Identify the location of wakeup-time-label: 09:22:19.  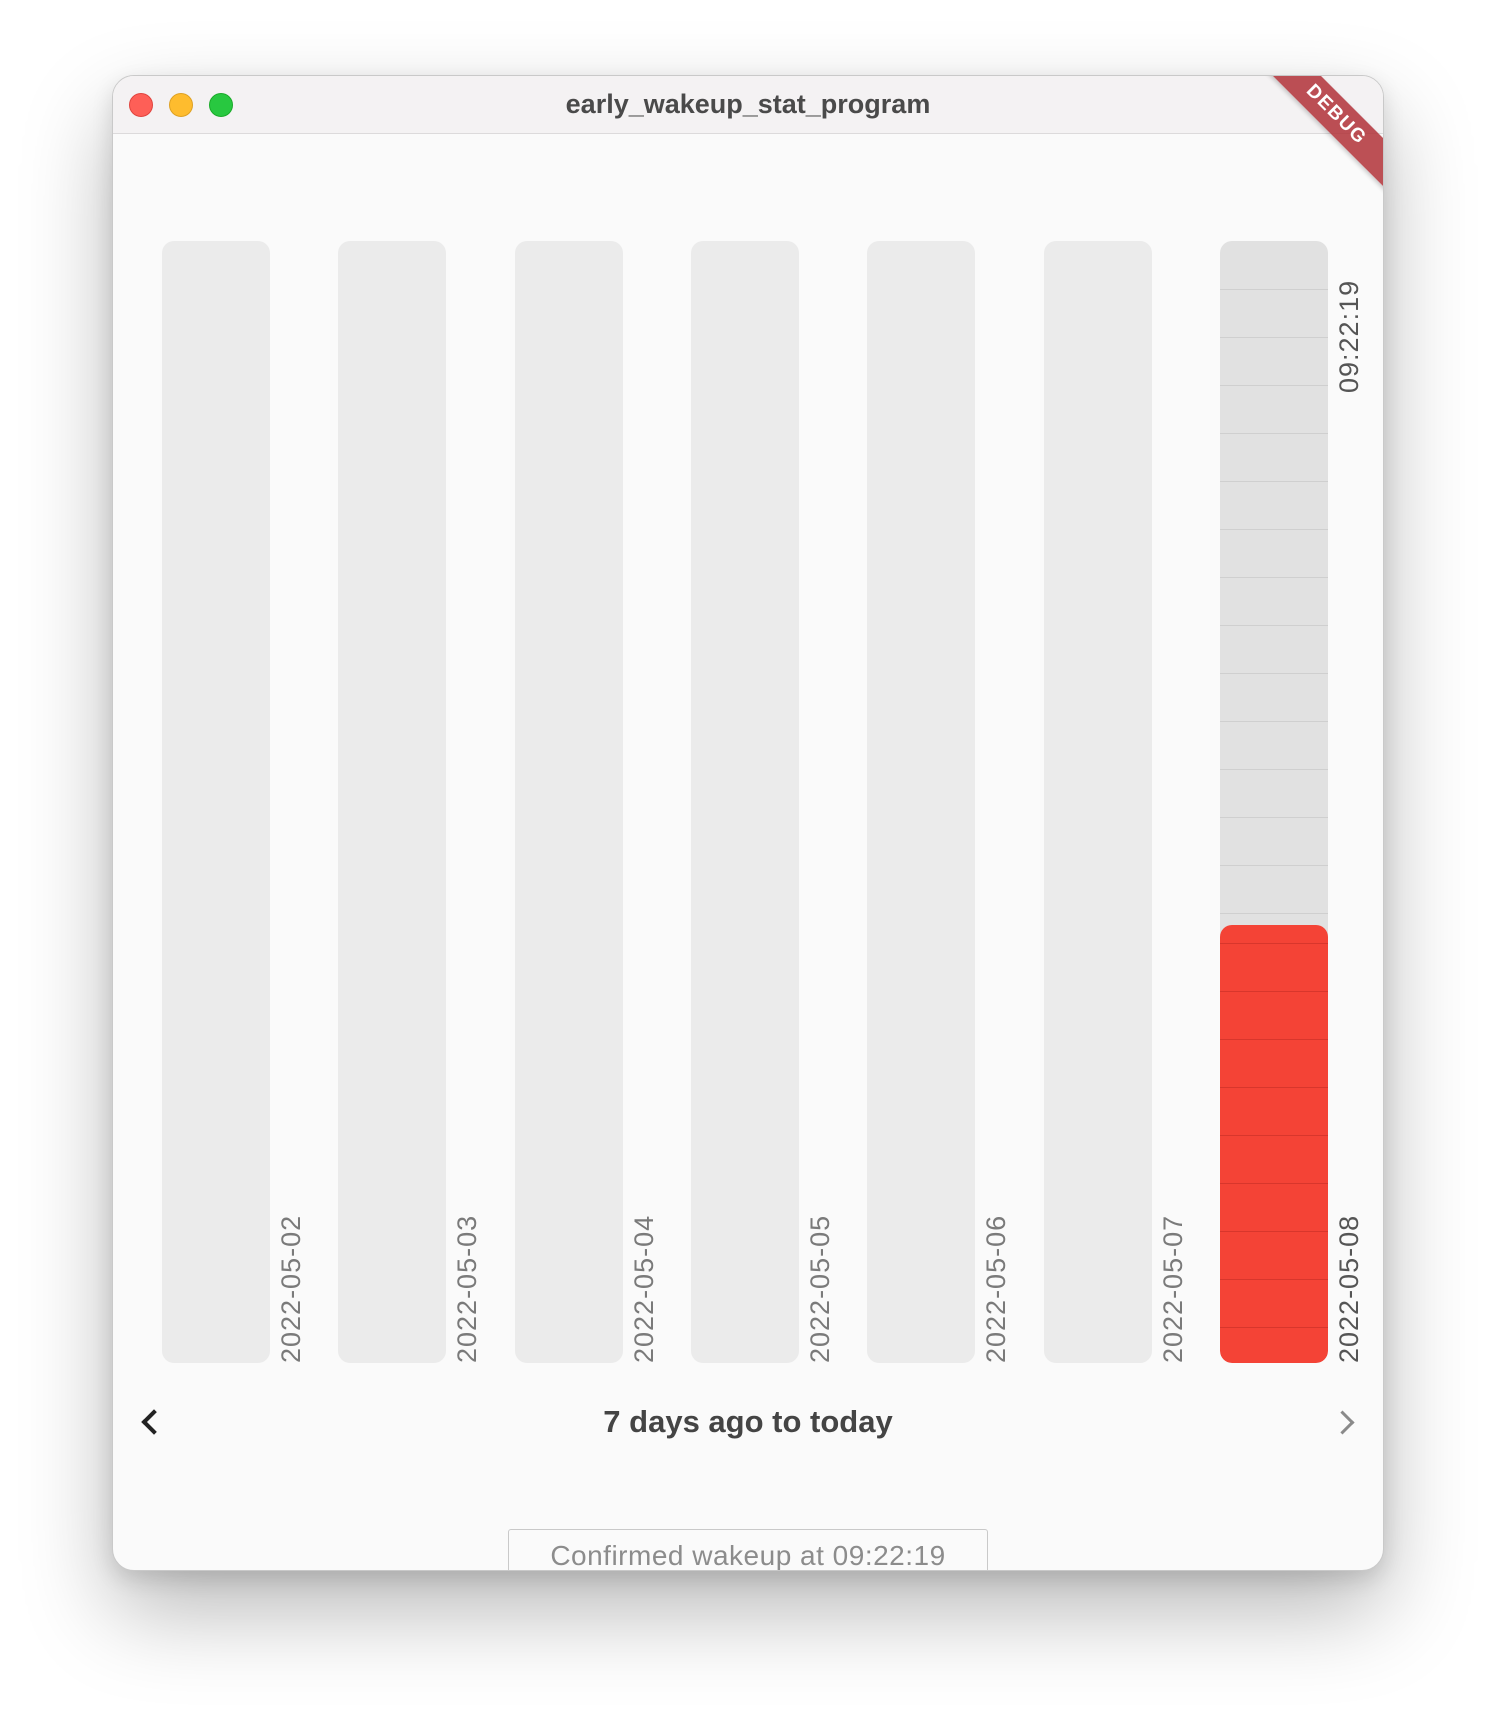
(1349, 318).